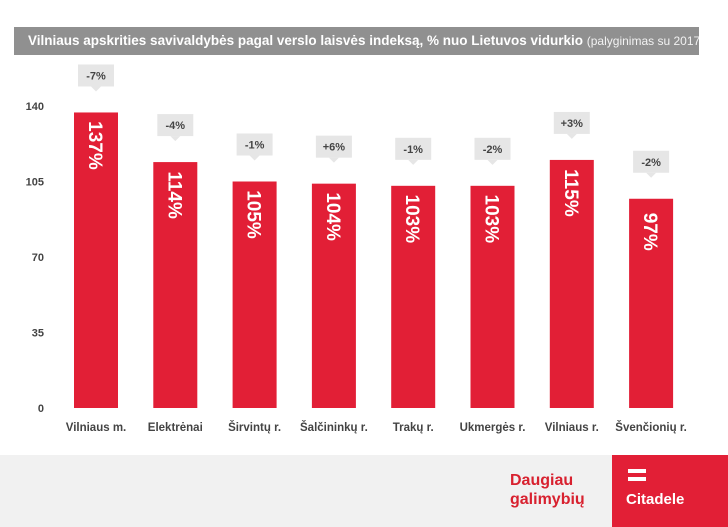  I want to click on slogan-line-1: Daugiau, so click(542, 480).